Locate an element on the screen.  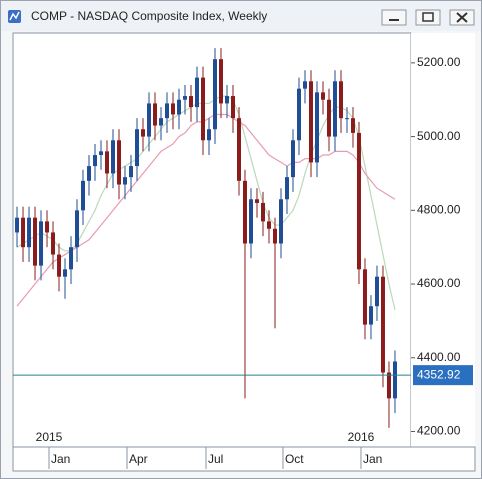
last-price-label: 4352.92 is located at coordinates (439, 374).